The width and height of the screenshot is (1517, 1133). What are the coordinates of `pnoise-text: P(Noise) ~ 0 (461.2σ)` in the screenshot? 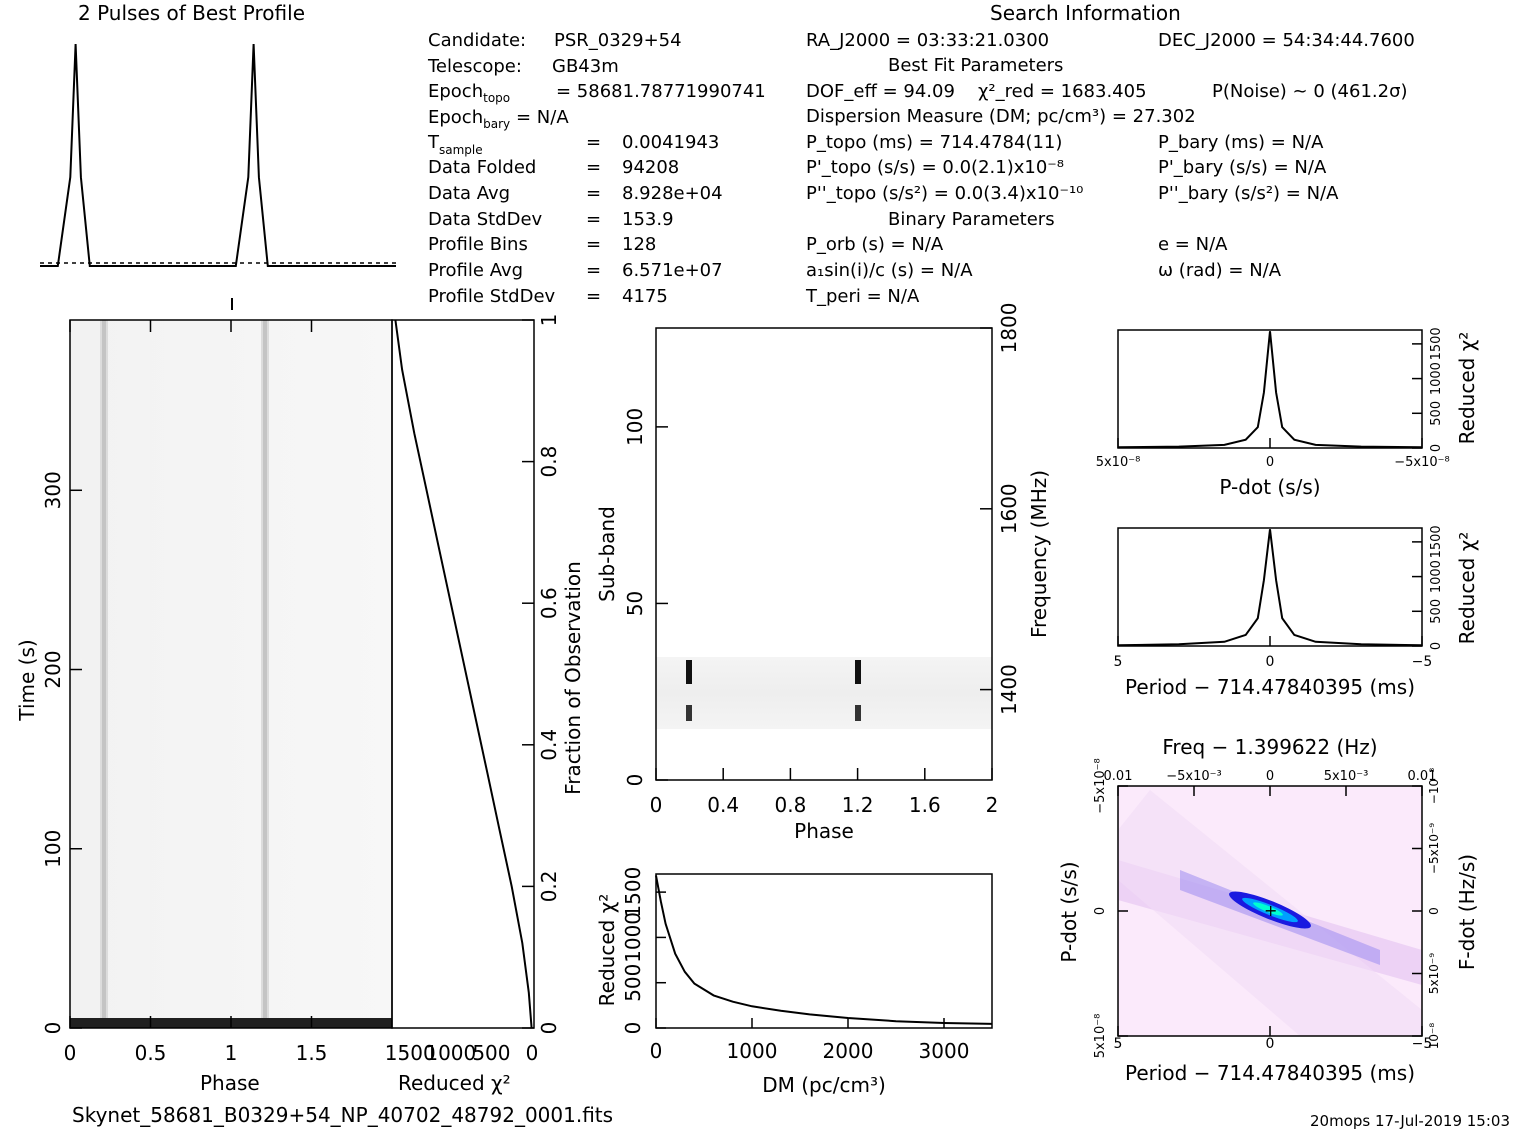 It's located at (1310, 91).